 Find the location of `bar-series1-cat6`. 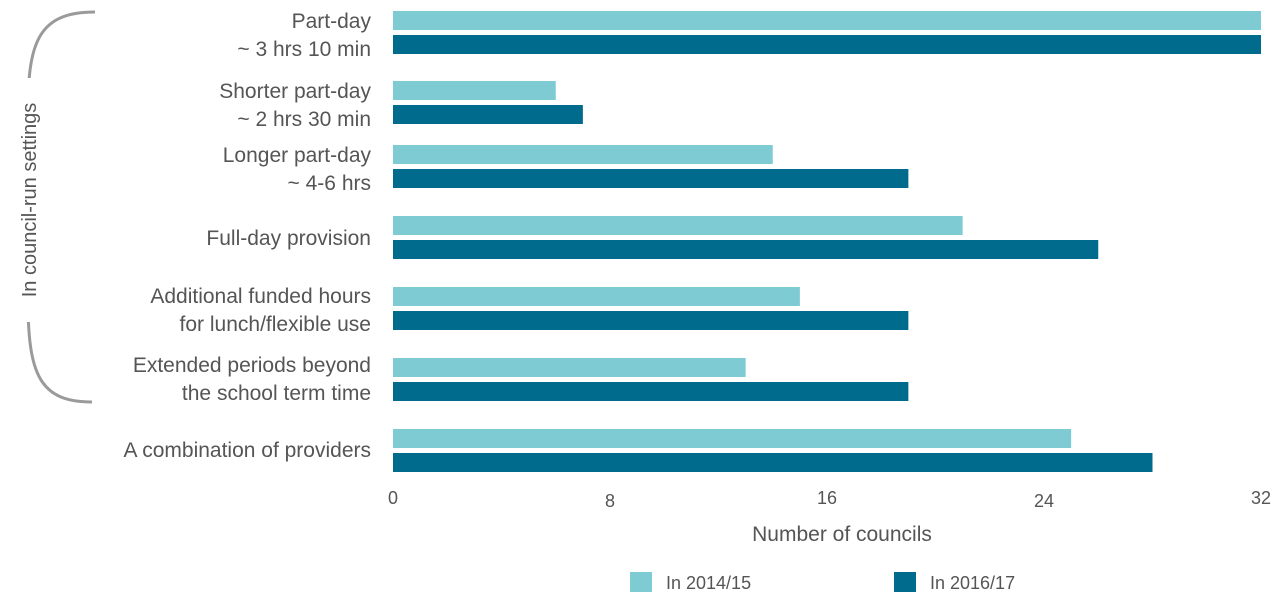

bar-series1-cat6 is located at coordinates (569, 367).